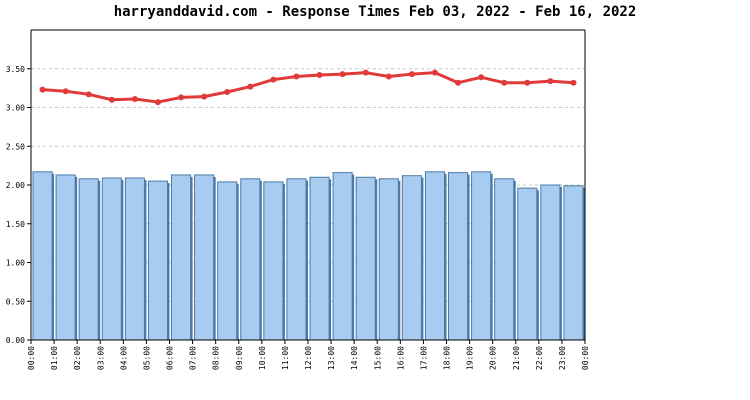 The width and height of the screenshot is (750, 400). I want to click on x-tick-label: 19:00, so click(470, 358).